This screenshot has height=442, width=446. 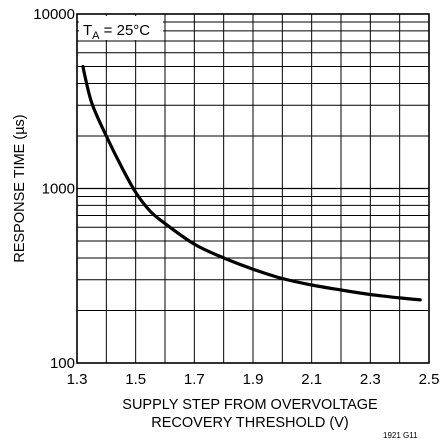 I want to click on annotation-sub: A, so click(x=96, y=36).